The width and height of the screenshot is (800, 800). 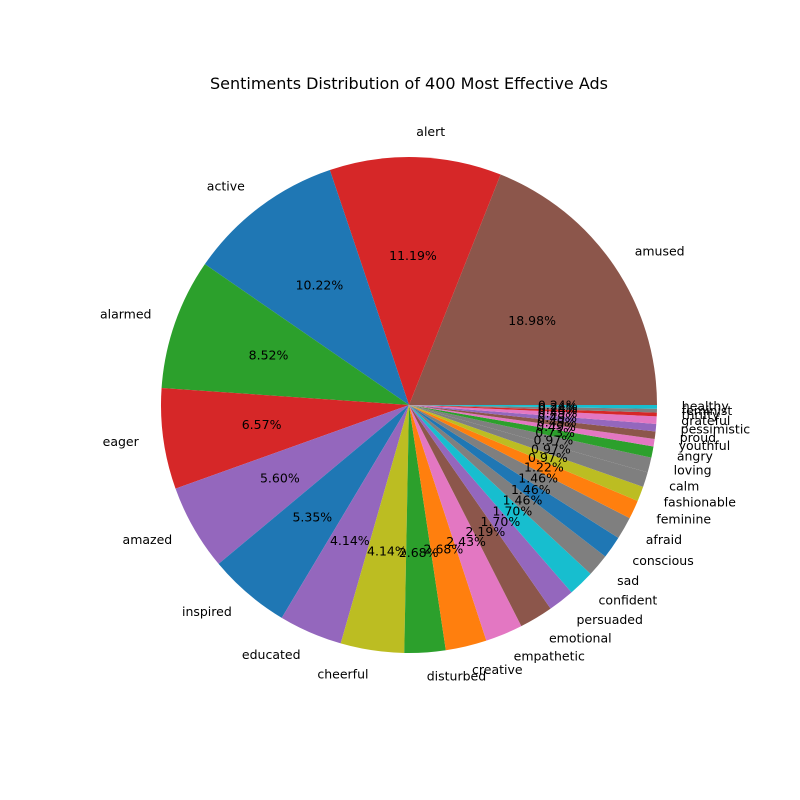 What do you see at coordinates (706, 406) in the screenshot?
I see `slice-label-healthy: healthy` at bounding box center [706, 406].